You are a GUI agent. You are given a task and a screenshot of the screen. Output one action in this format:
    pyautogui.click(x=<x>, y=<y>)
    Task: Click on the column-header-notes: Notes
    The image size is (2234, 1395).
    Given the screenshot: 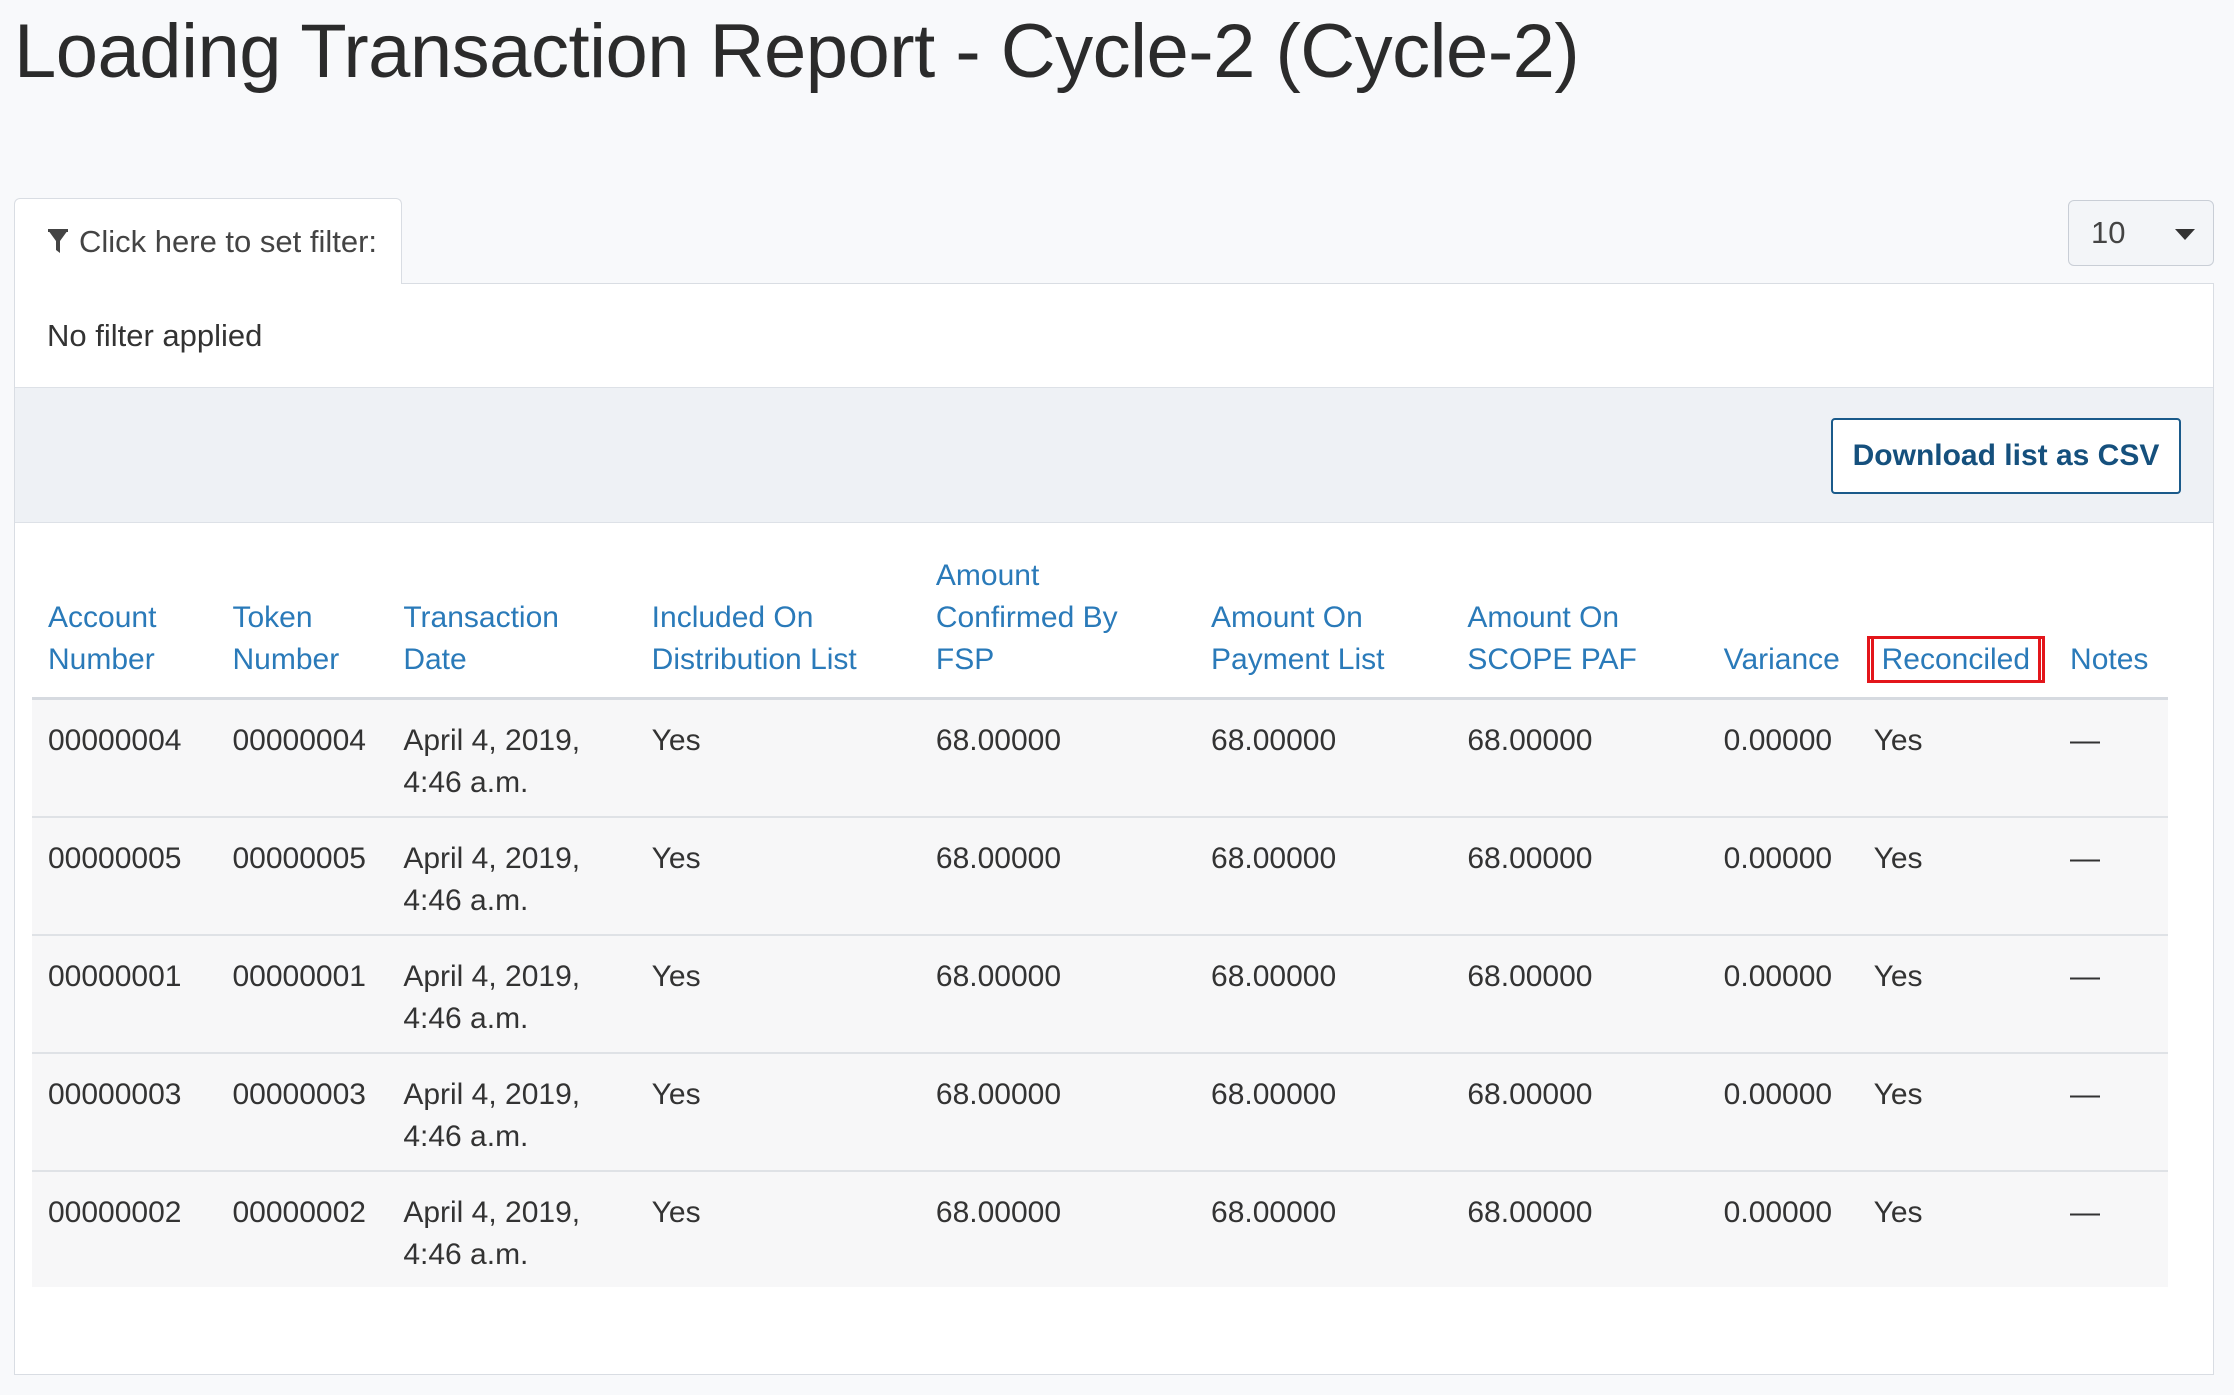 What is the action you would take?
    pyautogui.click(x=2111, y=627)
    